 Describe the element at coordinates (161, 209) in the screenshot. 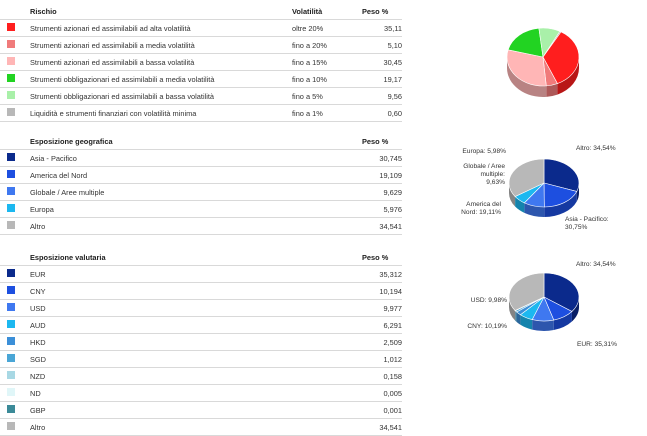

I see `geo-row-name: Europa` at that location.